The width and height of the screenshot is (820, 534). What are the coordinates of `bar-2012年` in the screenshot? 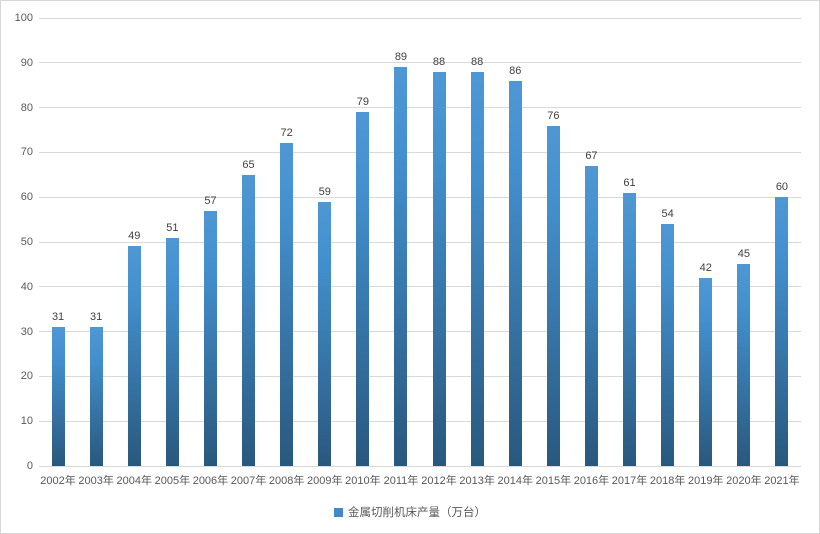 It's located at (439, 268).